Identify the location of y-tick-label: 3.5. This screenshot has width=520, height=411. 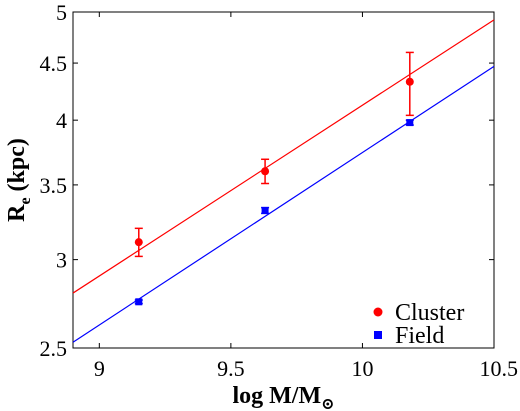
(54, 185).